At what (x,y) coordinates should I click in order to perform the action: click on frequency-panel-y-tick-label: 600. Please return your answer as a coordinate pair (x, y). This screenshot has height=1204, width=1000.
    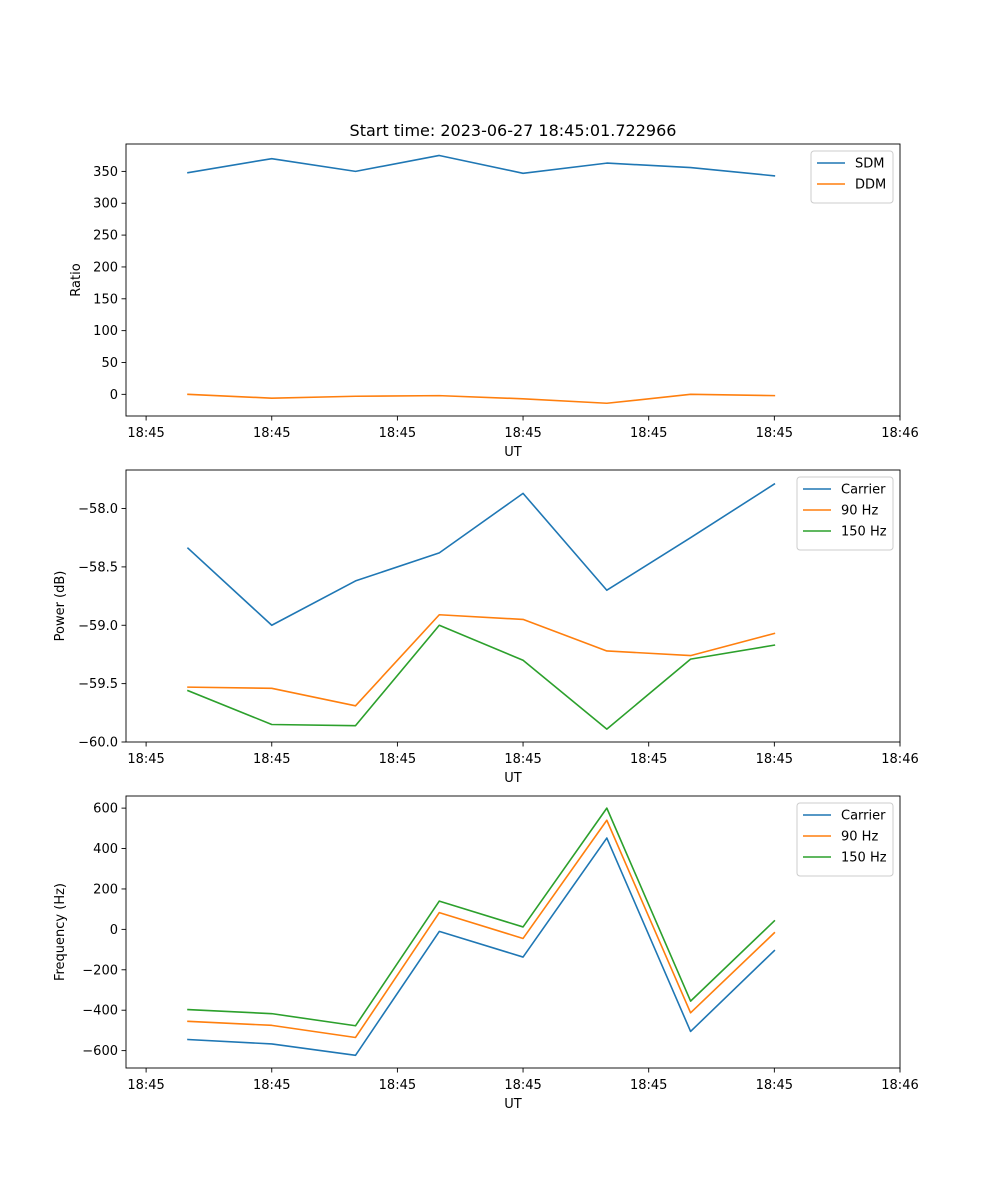
    Looking at the image, I should click on (105, 809).